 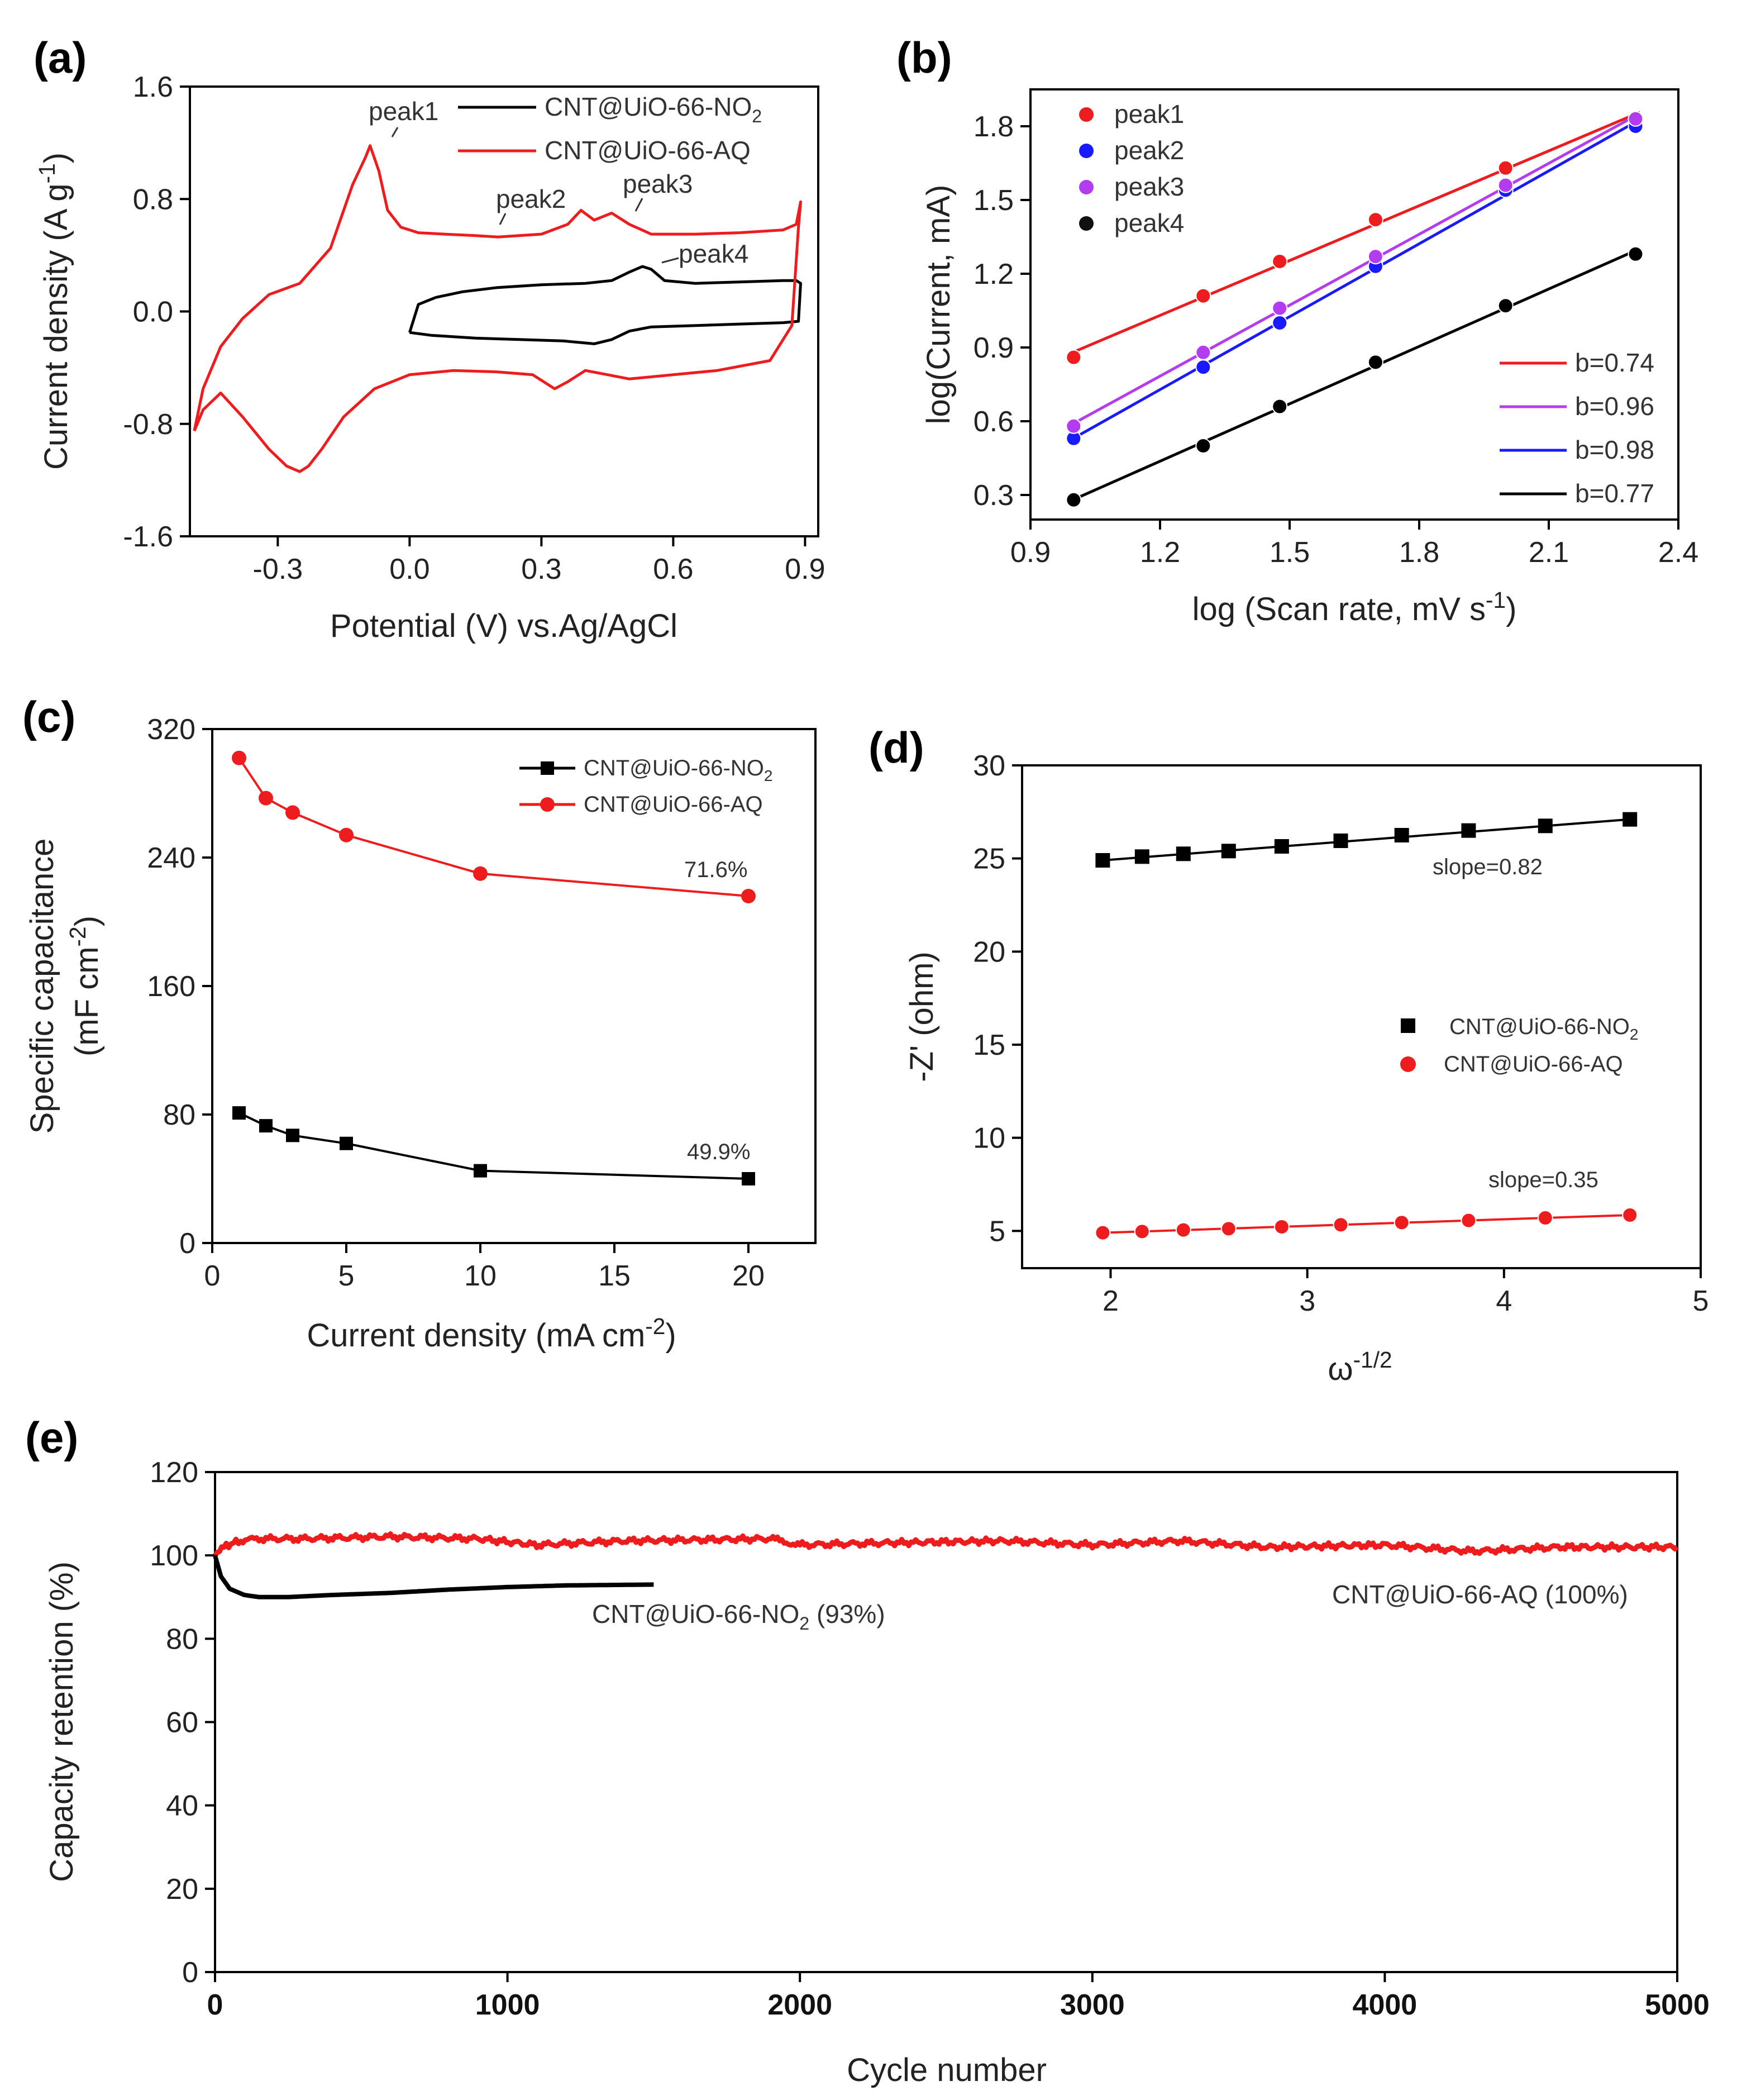 What do you see at coordinates (547, 768) in the screenshot?
I see `legend-c-marker-no2` at bounding box center [547, 768].